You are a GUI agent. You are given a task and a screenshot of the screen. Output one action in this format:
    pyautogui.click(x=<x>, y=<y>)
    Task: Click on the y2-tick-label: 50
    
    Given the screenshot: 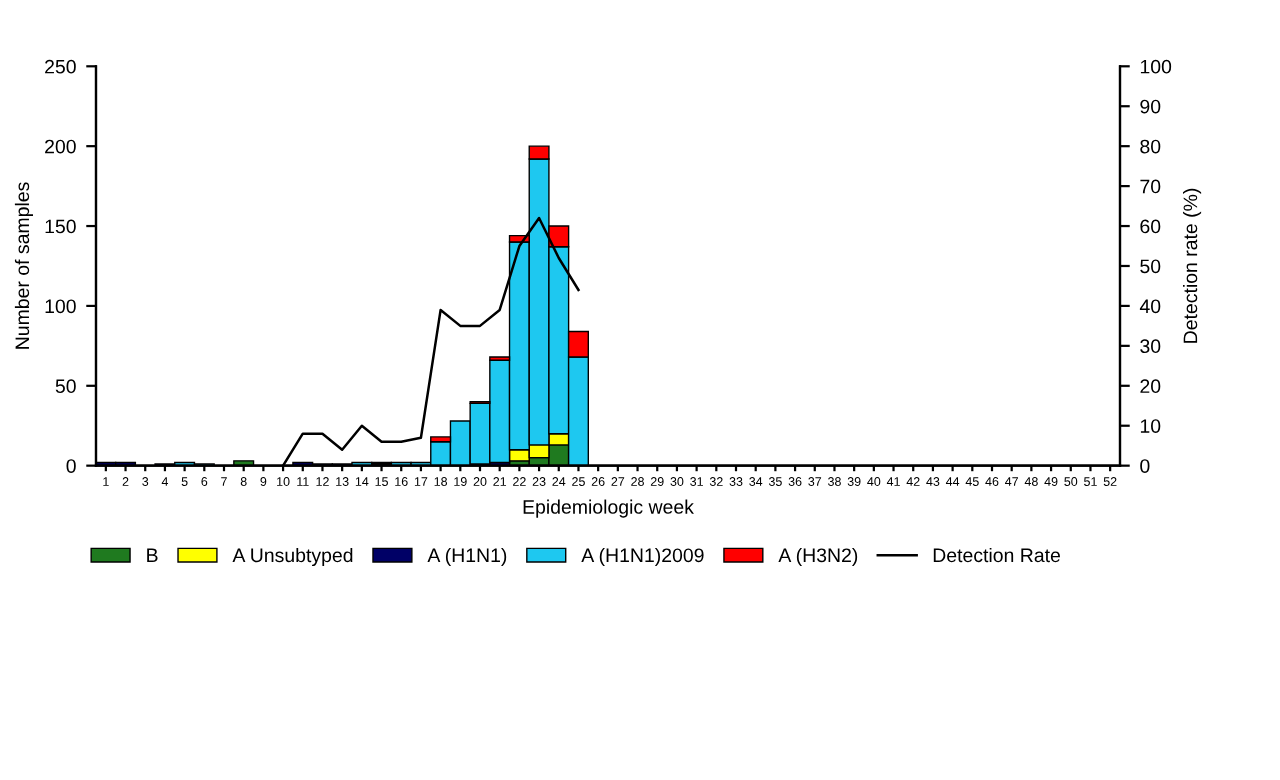 What is the action you would take?
    pyautogui.click(x=1150, y=266)
    